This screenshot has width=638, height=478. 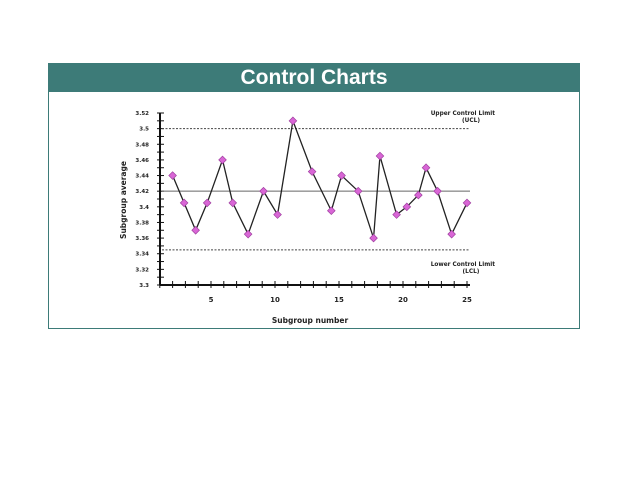 I want to click on data-line, so click(x=320, y=178).